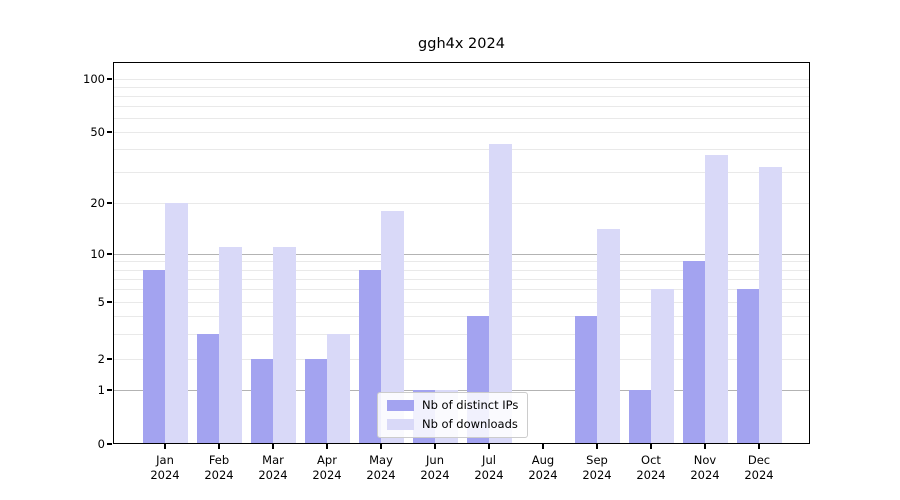 The height and width of the screenshot is (500, 900). Describe the element at coordinates (705, 446) in the screenshot. I see `x-tick-nov` at that location.